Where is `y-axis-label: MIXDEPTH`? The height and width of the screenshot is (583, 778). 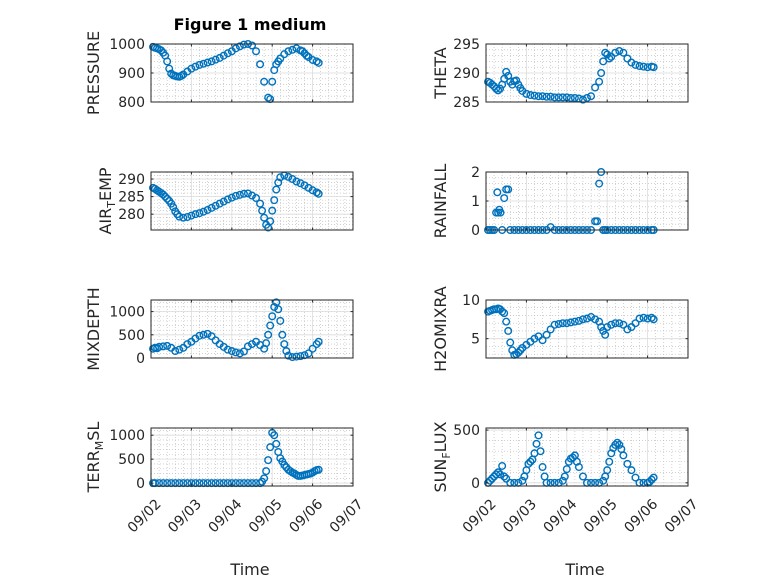 y-axis-label: MIXDEPTH is located at coordinates (93, 328).